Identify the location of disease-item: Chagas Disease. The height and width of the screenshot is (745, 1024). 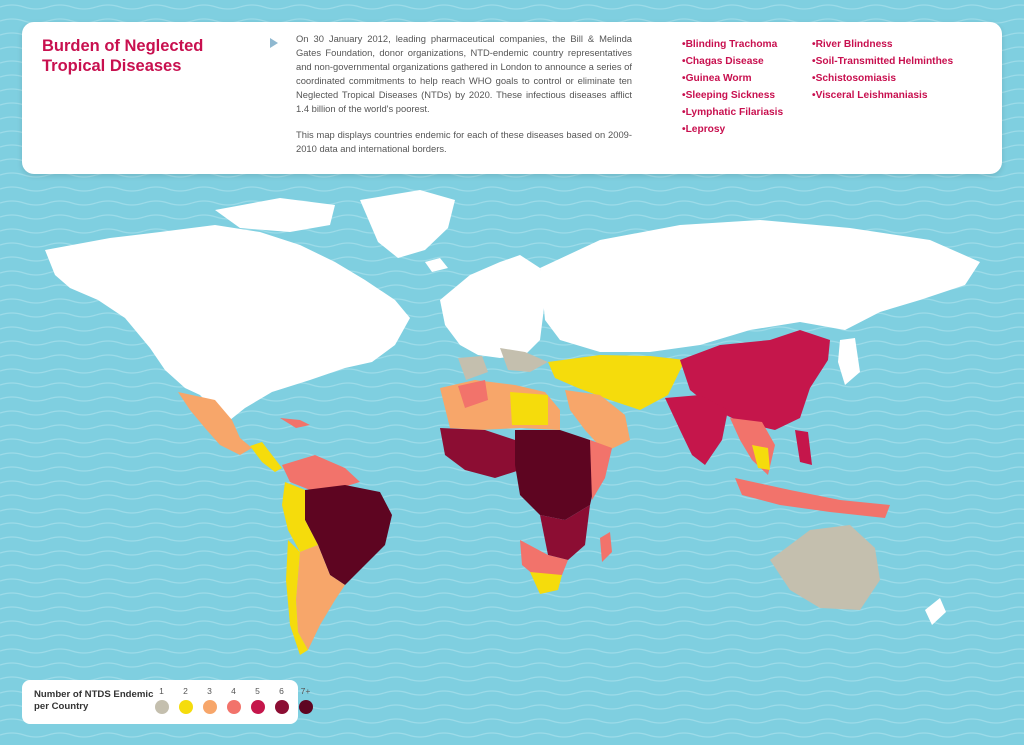
(732, 61).